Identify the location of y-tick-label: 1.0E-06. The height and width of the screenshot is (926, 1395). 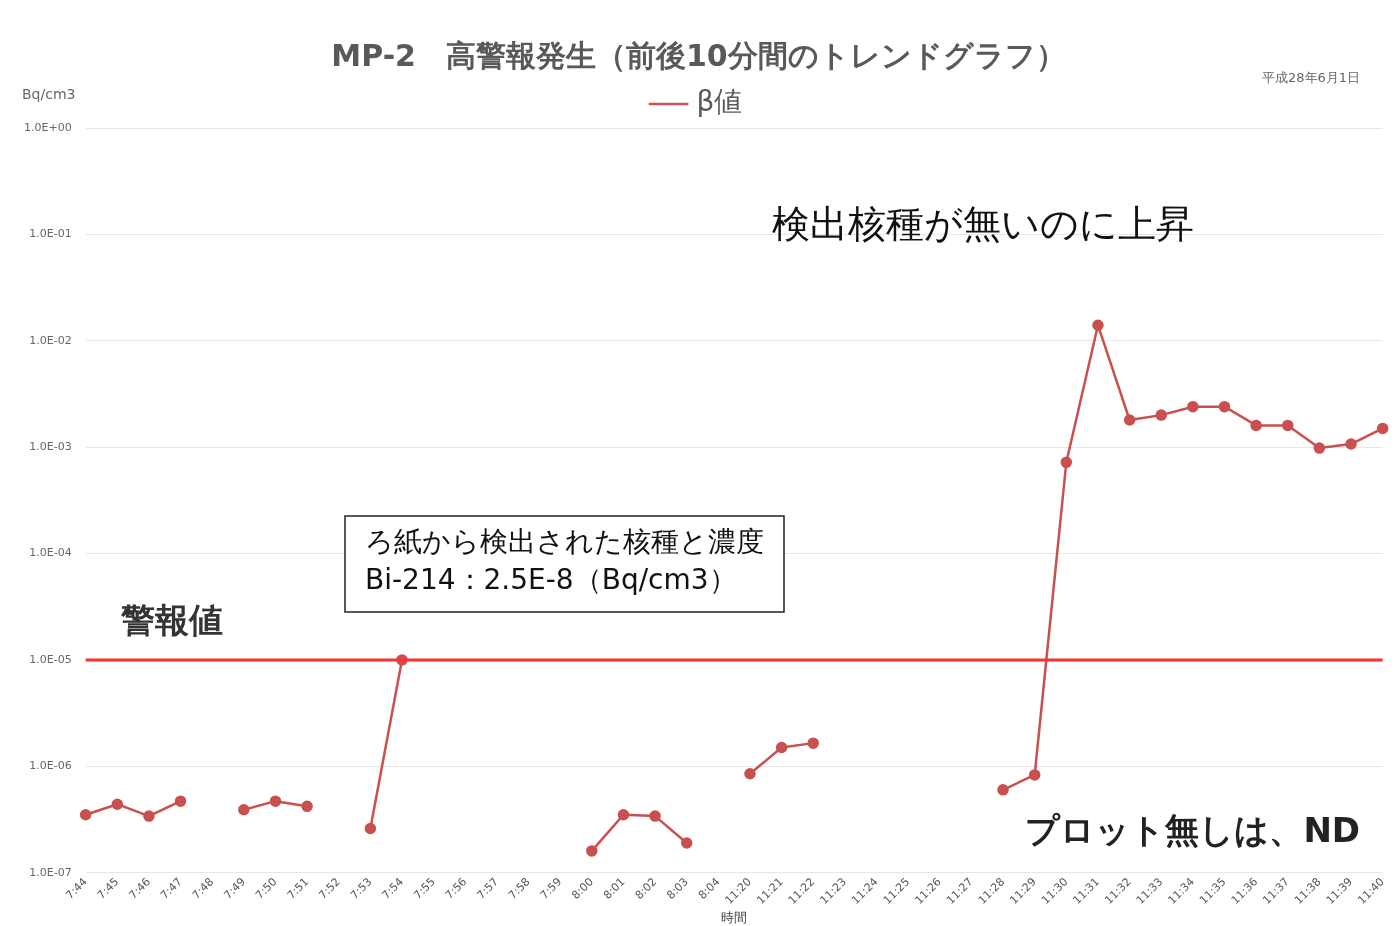
(50, 766).